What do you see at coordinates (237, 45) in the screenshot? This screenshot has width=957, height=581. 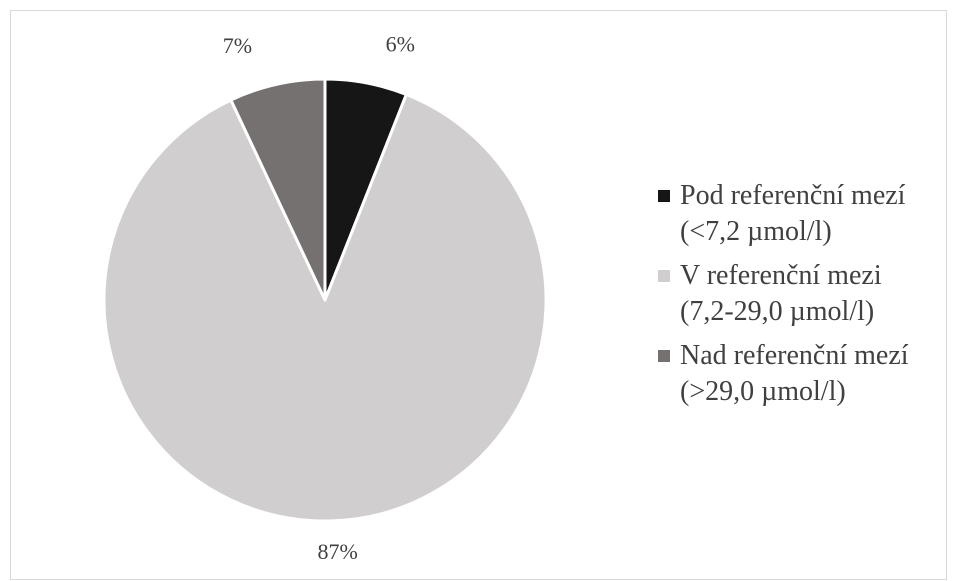 I see `pie-value-label-nad: 7%` at bounding box center [237, 45].